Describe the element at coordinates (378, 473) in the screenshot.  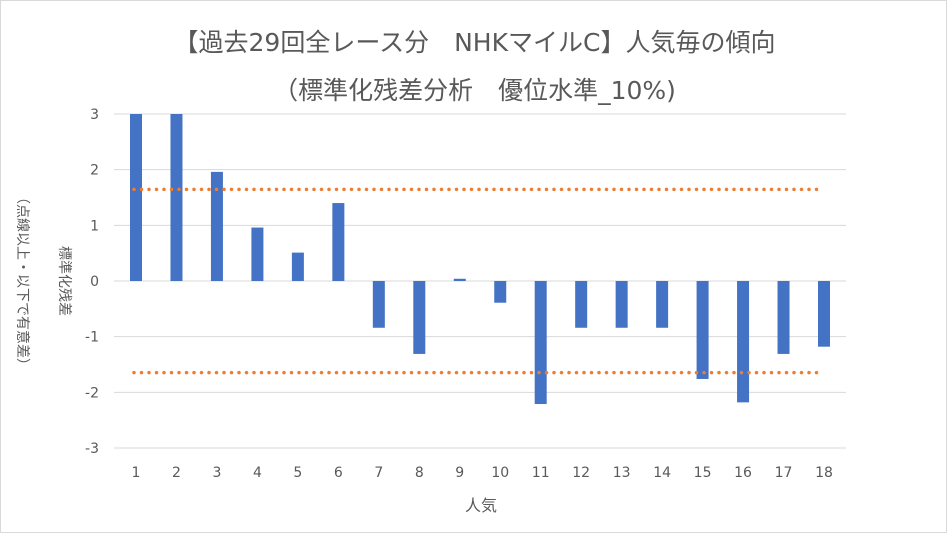
I see `x-tick-label: 7` at that location.